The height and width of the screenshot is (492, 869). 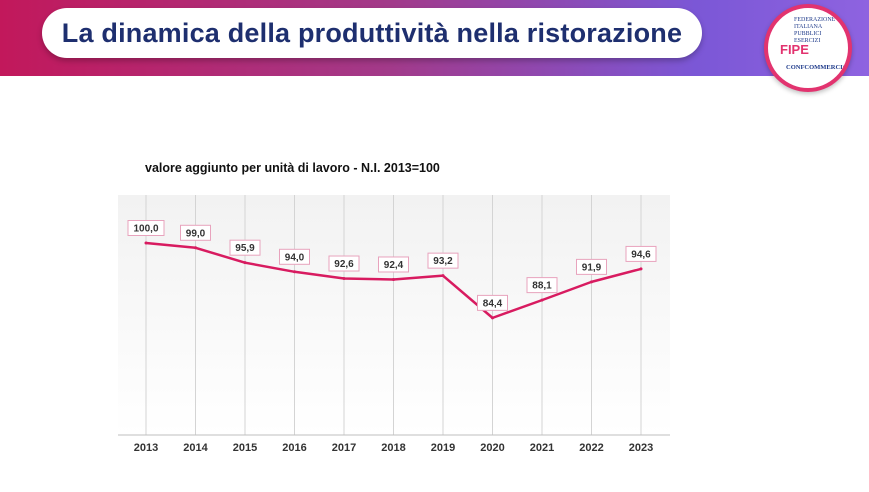 I want to click on data-point-2013, so click(x=146, y=243).